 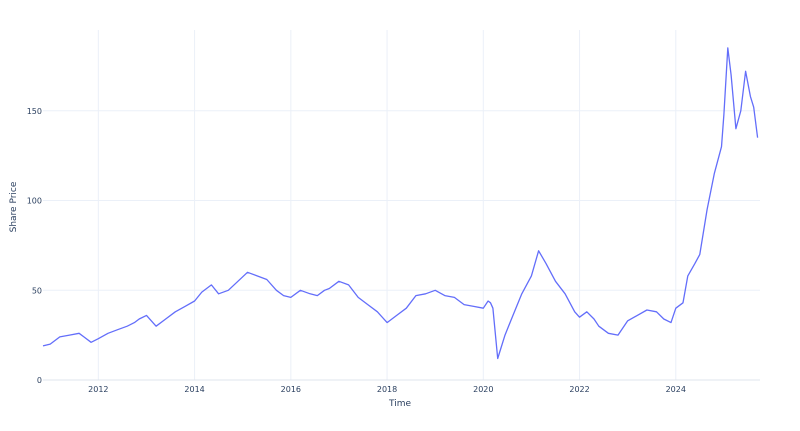 I want to click on x-tick-label: 2012, so click(x=98, y=389).